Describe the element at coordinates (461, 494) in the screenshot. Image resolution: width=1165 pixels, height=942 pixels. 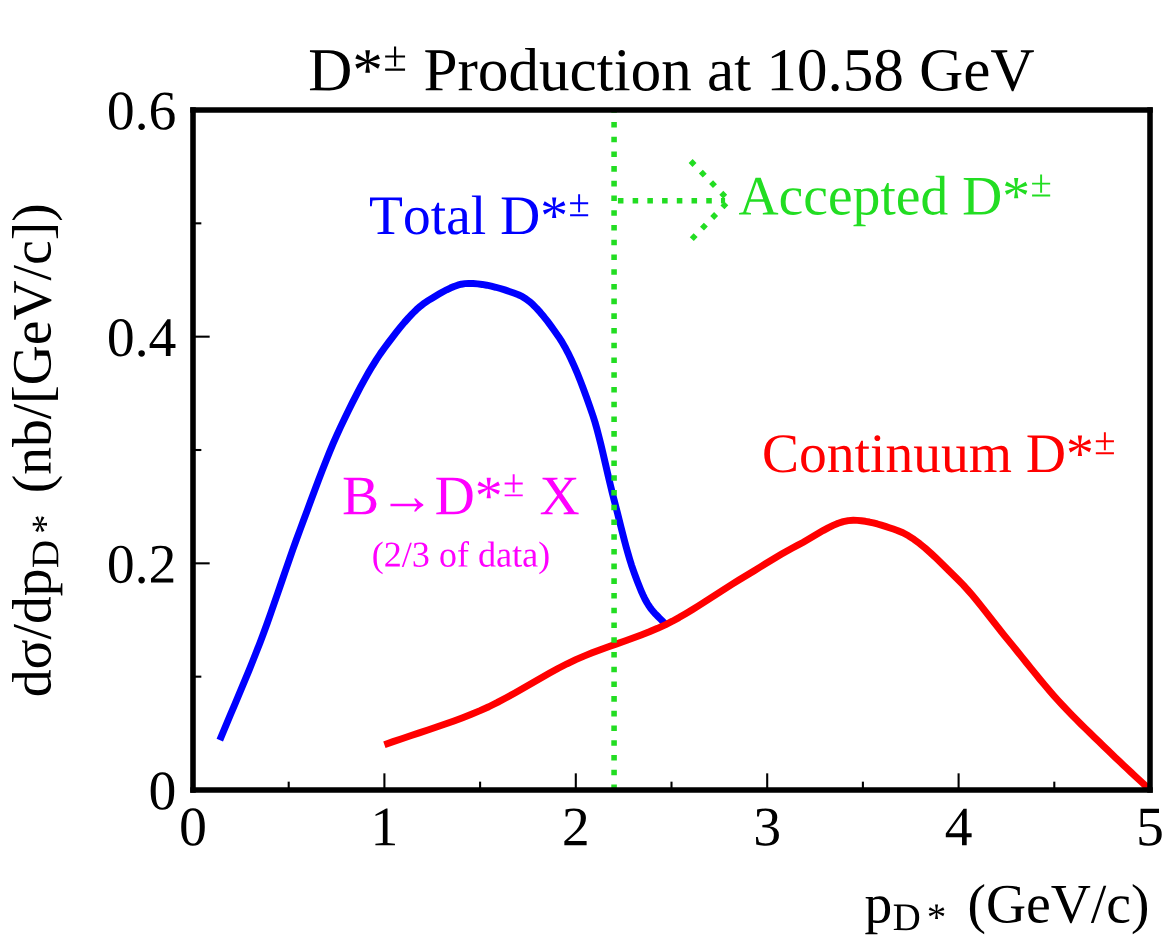
I see `annotation: B→D*$^{±}$ X` at that location.